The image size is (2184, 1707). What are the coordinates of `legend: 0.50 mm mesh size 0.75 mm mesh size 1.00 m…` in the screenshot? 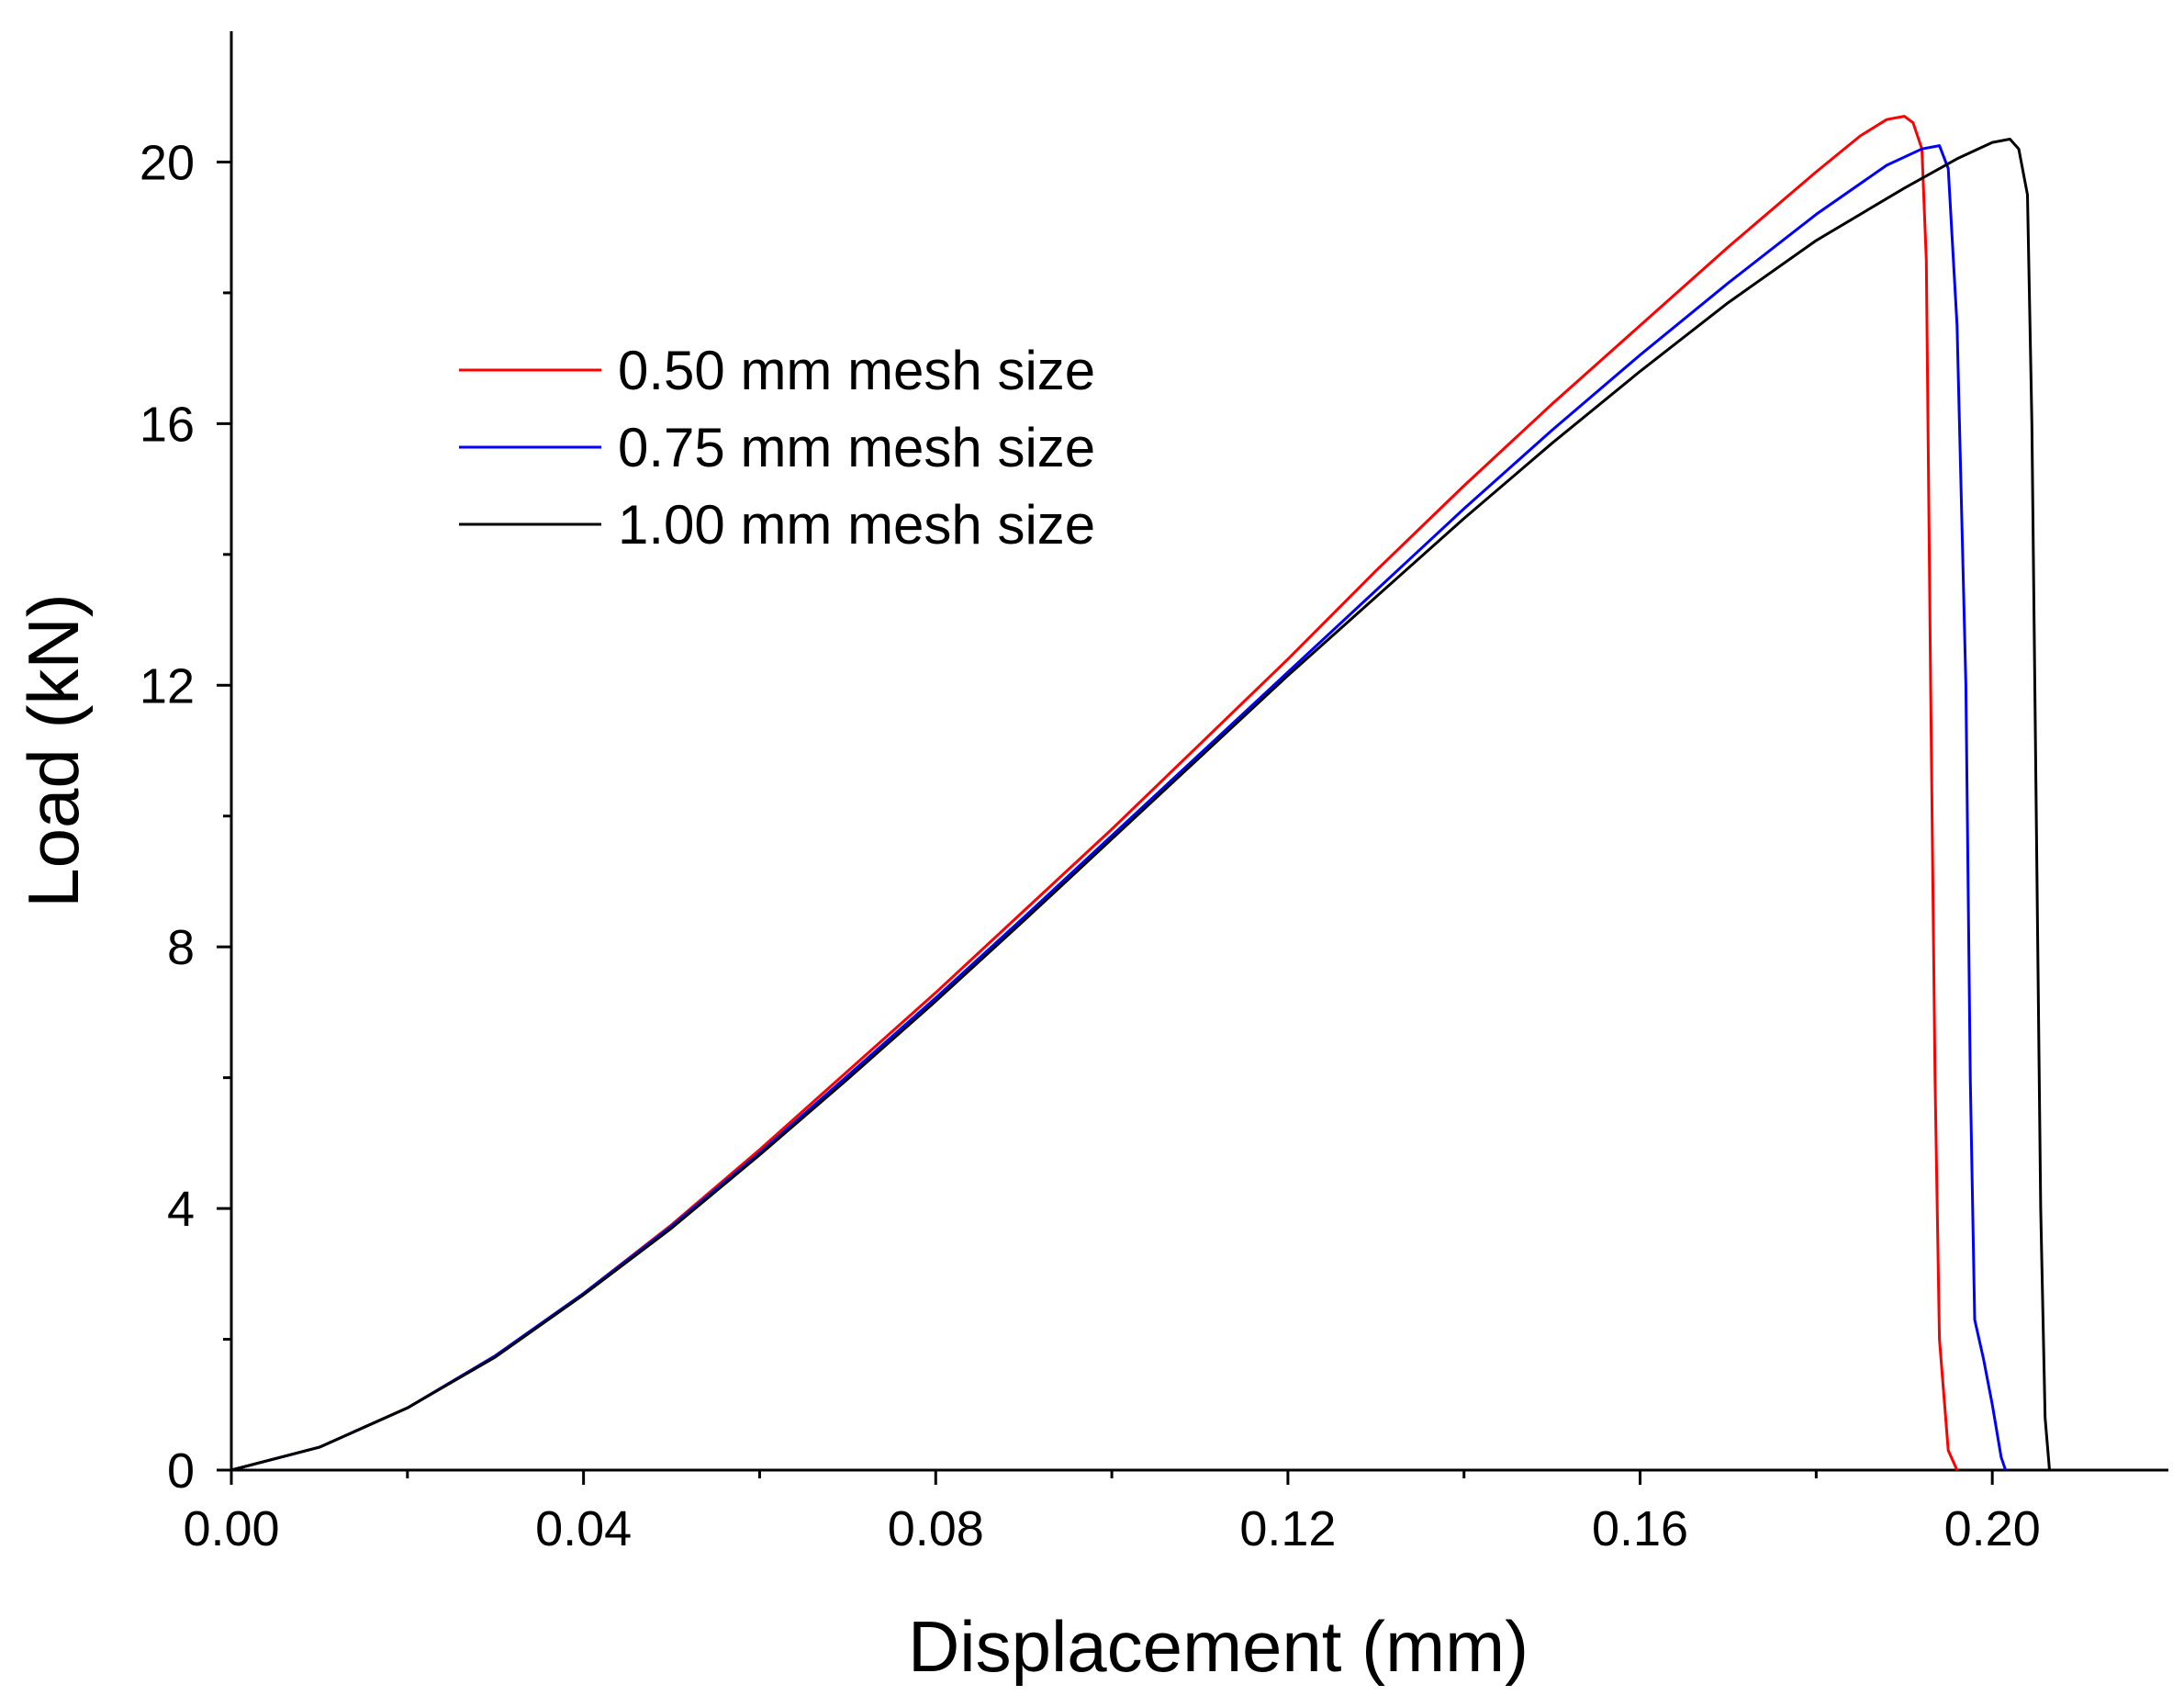 It's located at (777, 448).